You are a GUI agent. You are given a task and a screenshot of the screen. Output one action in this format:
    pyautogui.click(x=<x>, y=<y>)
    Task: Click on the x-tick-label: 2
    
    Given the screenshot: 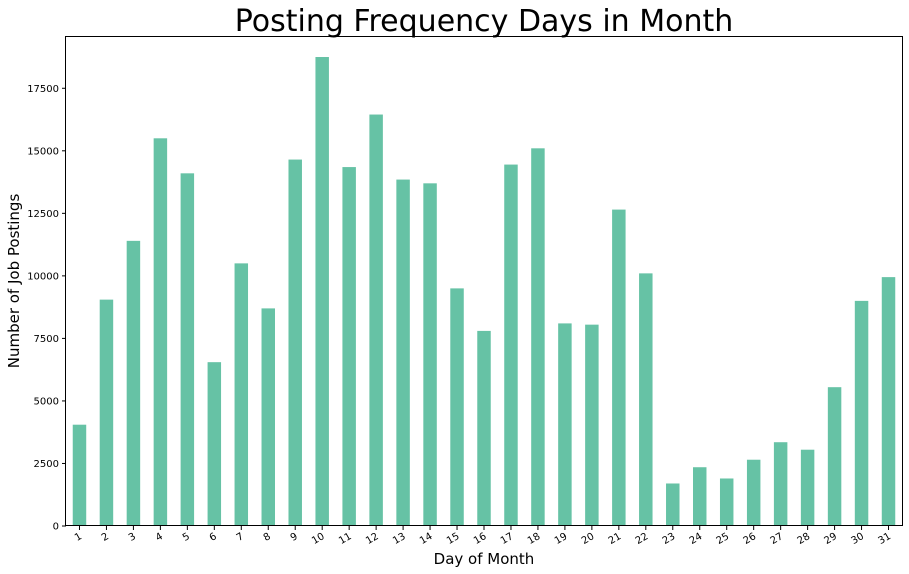 What is the action you would take?
    pyautogui.click(x=105, y=537)
    